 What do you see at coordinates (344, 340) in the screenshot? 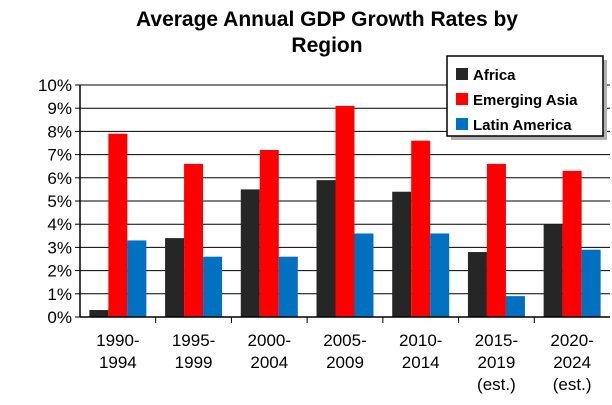
I see `x-category-label-line: 2005-` at bounding box center [344, 340].